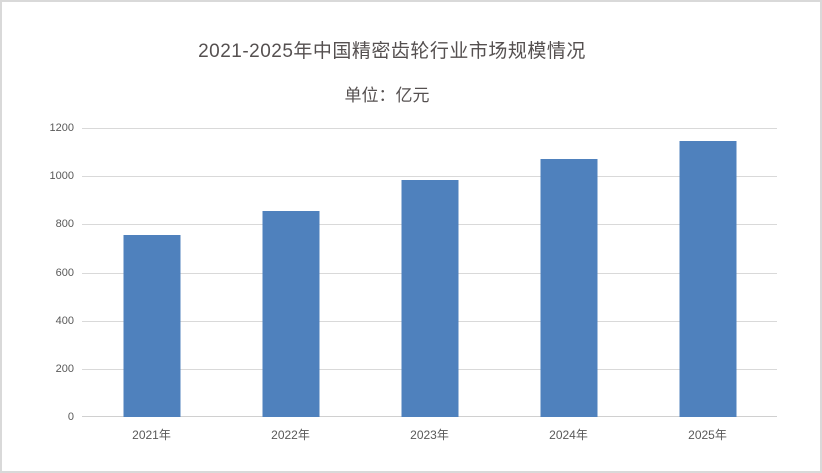  Describe the element at coordinates (64, 320) in the screenshot. I see `y-tick-label-400: 400` at that location.